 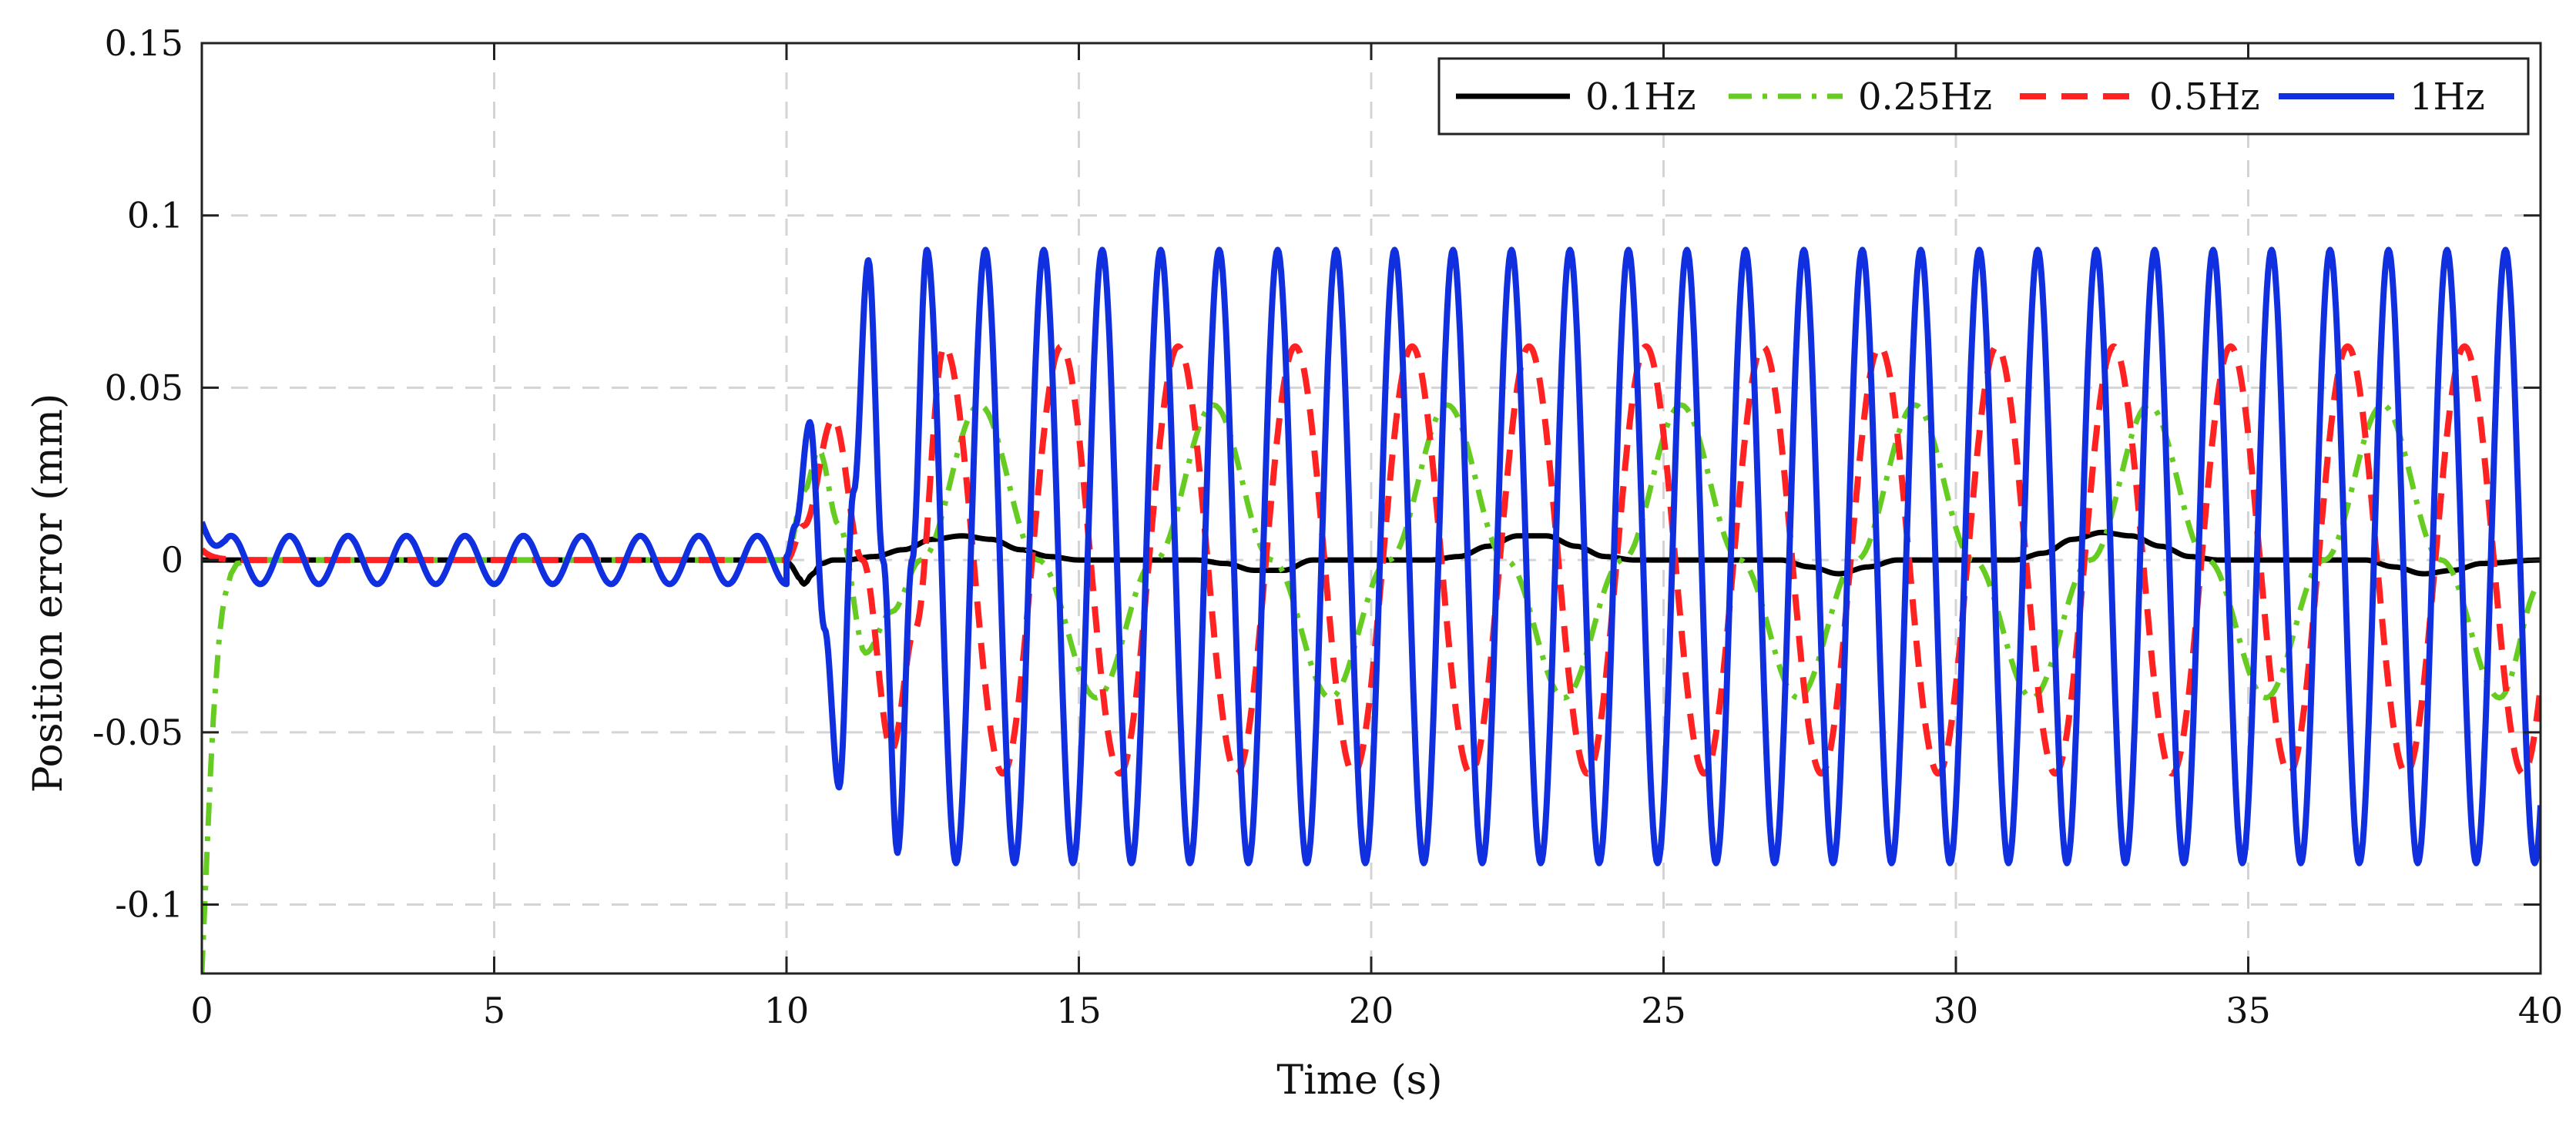 What do you see at coordinates (149, 905) in the screenshot?
I see `y-tick-label: -0.1` at bounding box center [149, 905].